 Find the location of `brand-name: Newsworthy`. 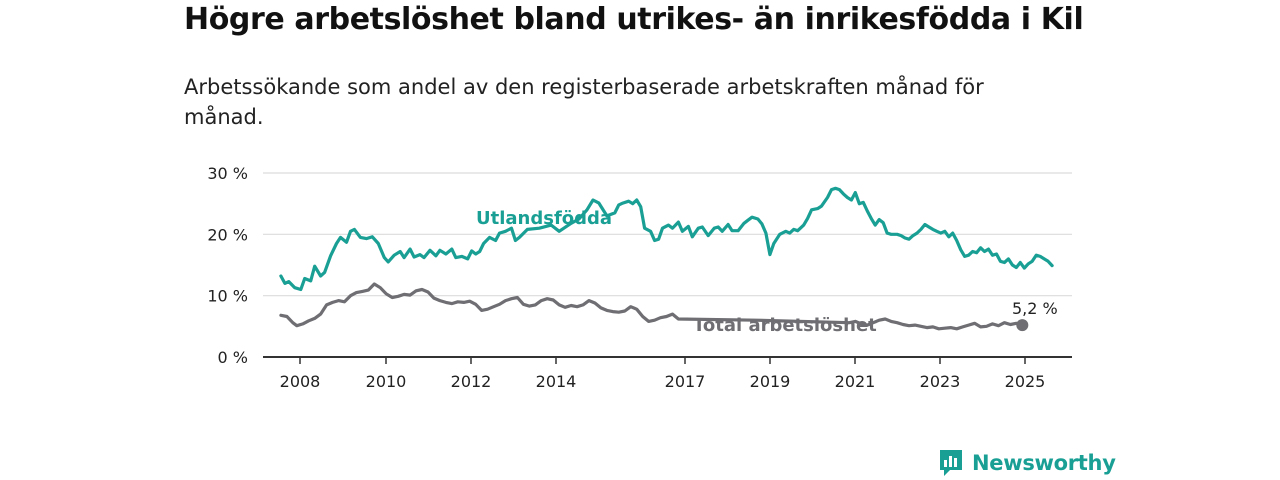

brand-name: Newsworthy is located at coordinates (1044, 463).